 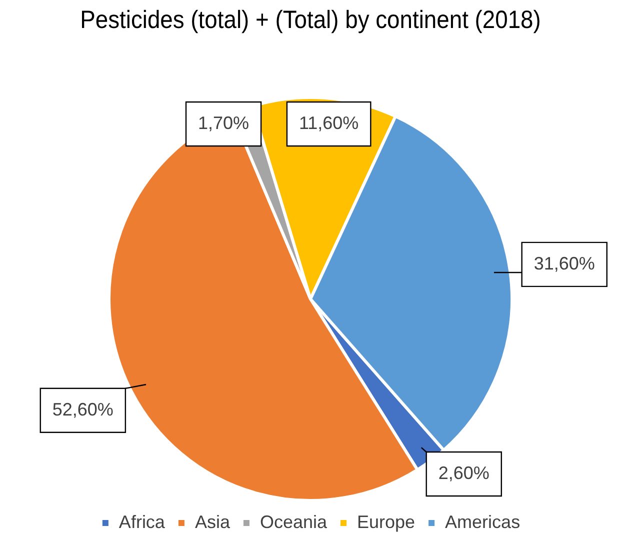 What do you see at coordinates (328, 122) in the screenshot?
I see `data-label: 11,60%` at bounding box center [328, 122].